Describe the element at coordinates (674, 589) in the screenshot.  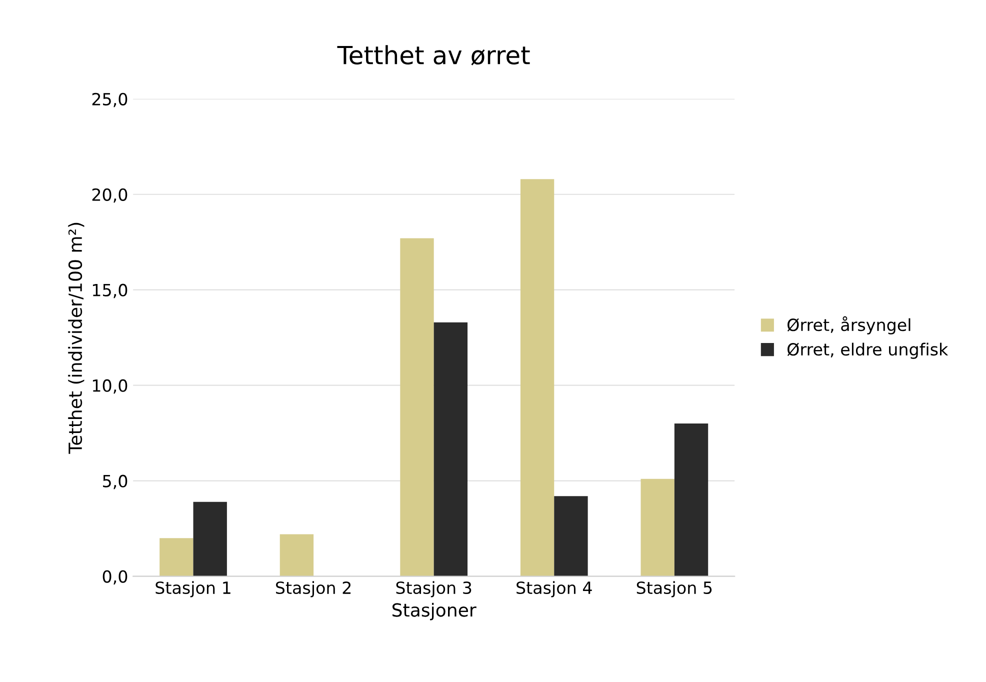
I see `x-tick-label: Stasjon 5` at that location.